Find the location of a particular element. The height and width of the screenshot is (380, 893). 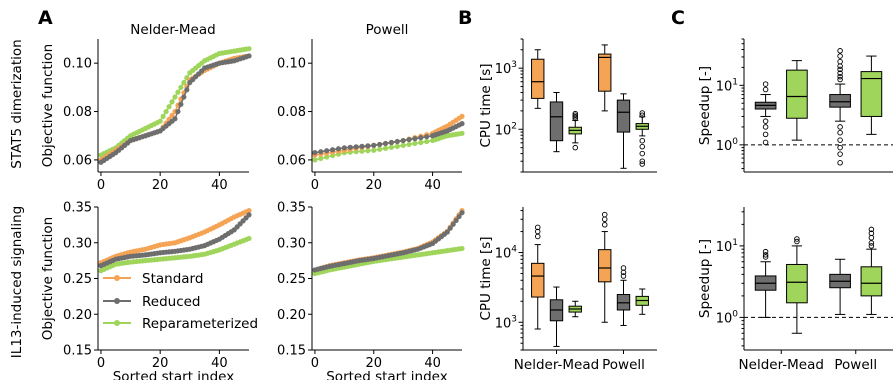

y-tick-label: 10³ is located at coordinates (506, 322).